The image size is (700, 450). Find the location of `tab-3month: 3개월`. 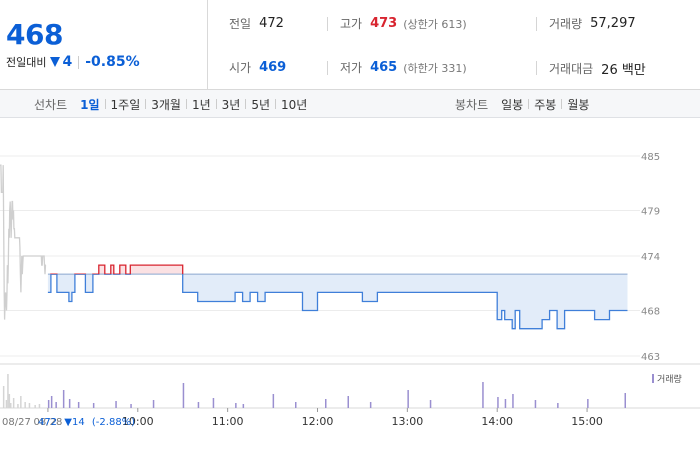

tab-3month: 3개월 is located at coordinates (166, 104).